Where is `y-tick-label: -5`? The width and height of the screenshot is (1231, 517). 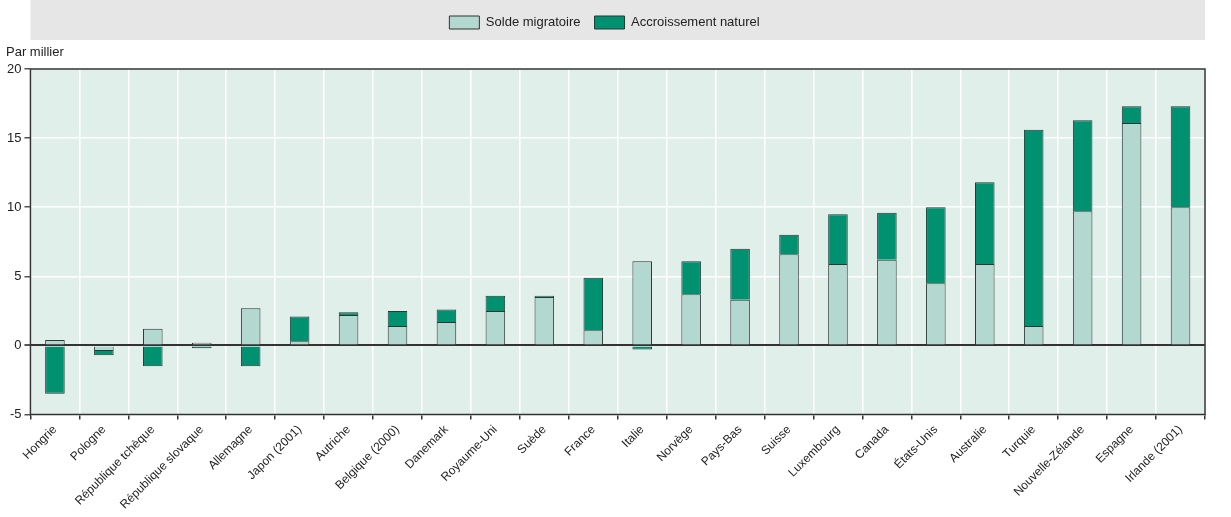
y-tick-label: -5 is located at coordinates (15, 414).